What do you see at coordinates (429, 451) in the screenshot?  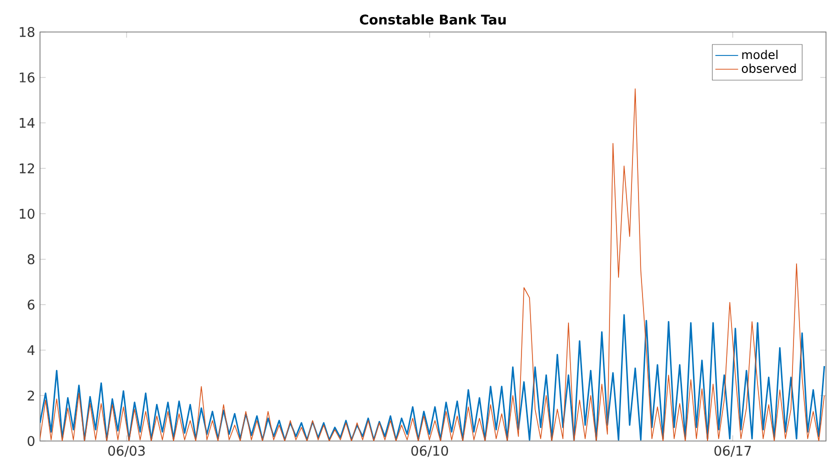 I see `x-tick-label: 06/10` at bounding box center [429, 451].